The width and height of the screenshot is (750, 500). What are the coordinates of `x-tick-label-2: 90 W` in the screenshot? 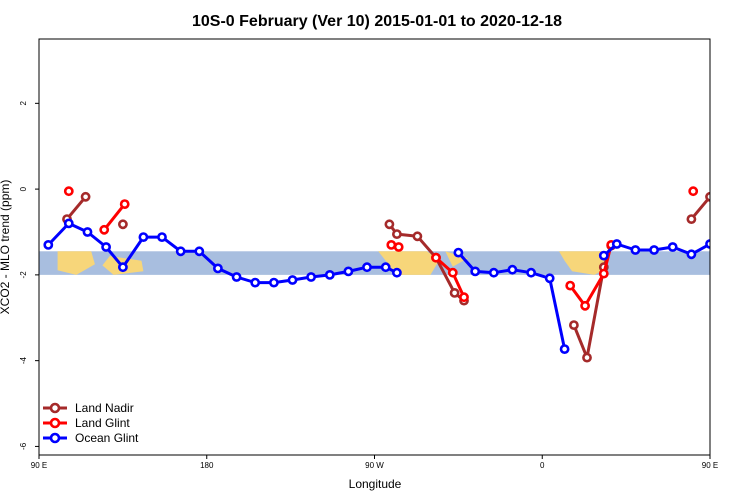 It's located at (374, 465).